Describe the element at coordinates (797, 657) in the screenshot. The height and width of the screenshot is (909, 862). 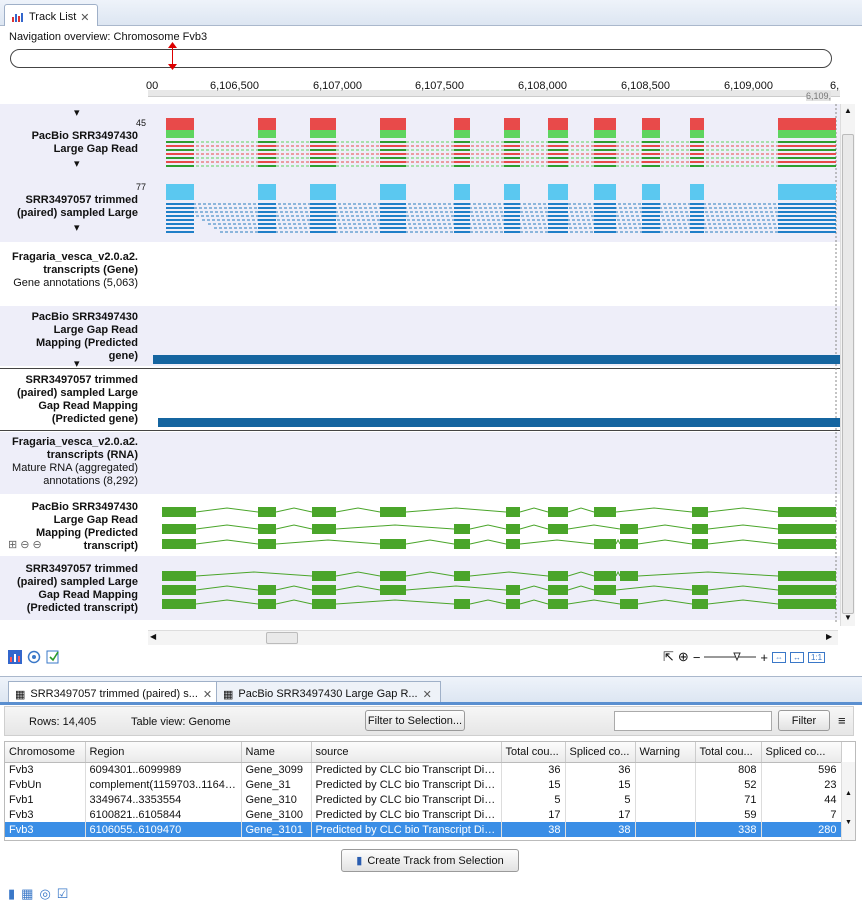
I see `zoom-fit-icon: ↔` at that location.